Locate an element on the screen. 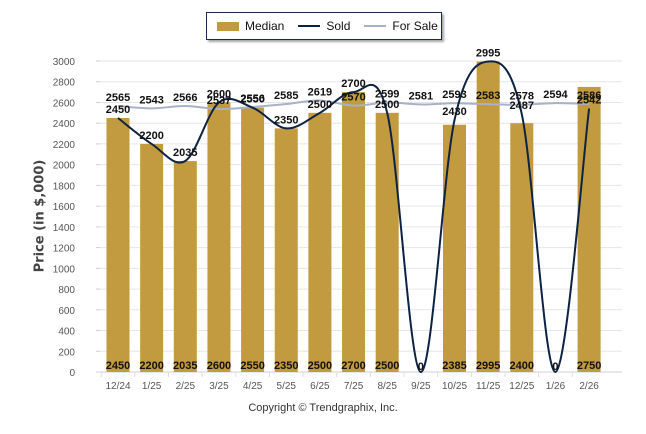 Image resolution: width=646 pixels, height=434 pixels. label-for-sale: 2581 is located at coordinates (421, 96).